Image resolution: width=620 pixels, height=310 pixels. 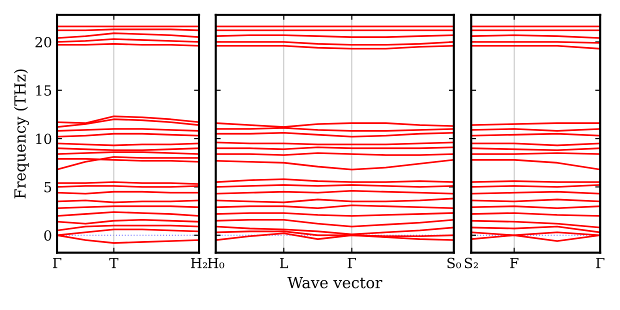 I want to click on x-tick-label: F, so click(x=514, y=263).